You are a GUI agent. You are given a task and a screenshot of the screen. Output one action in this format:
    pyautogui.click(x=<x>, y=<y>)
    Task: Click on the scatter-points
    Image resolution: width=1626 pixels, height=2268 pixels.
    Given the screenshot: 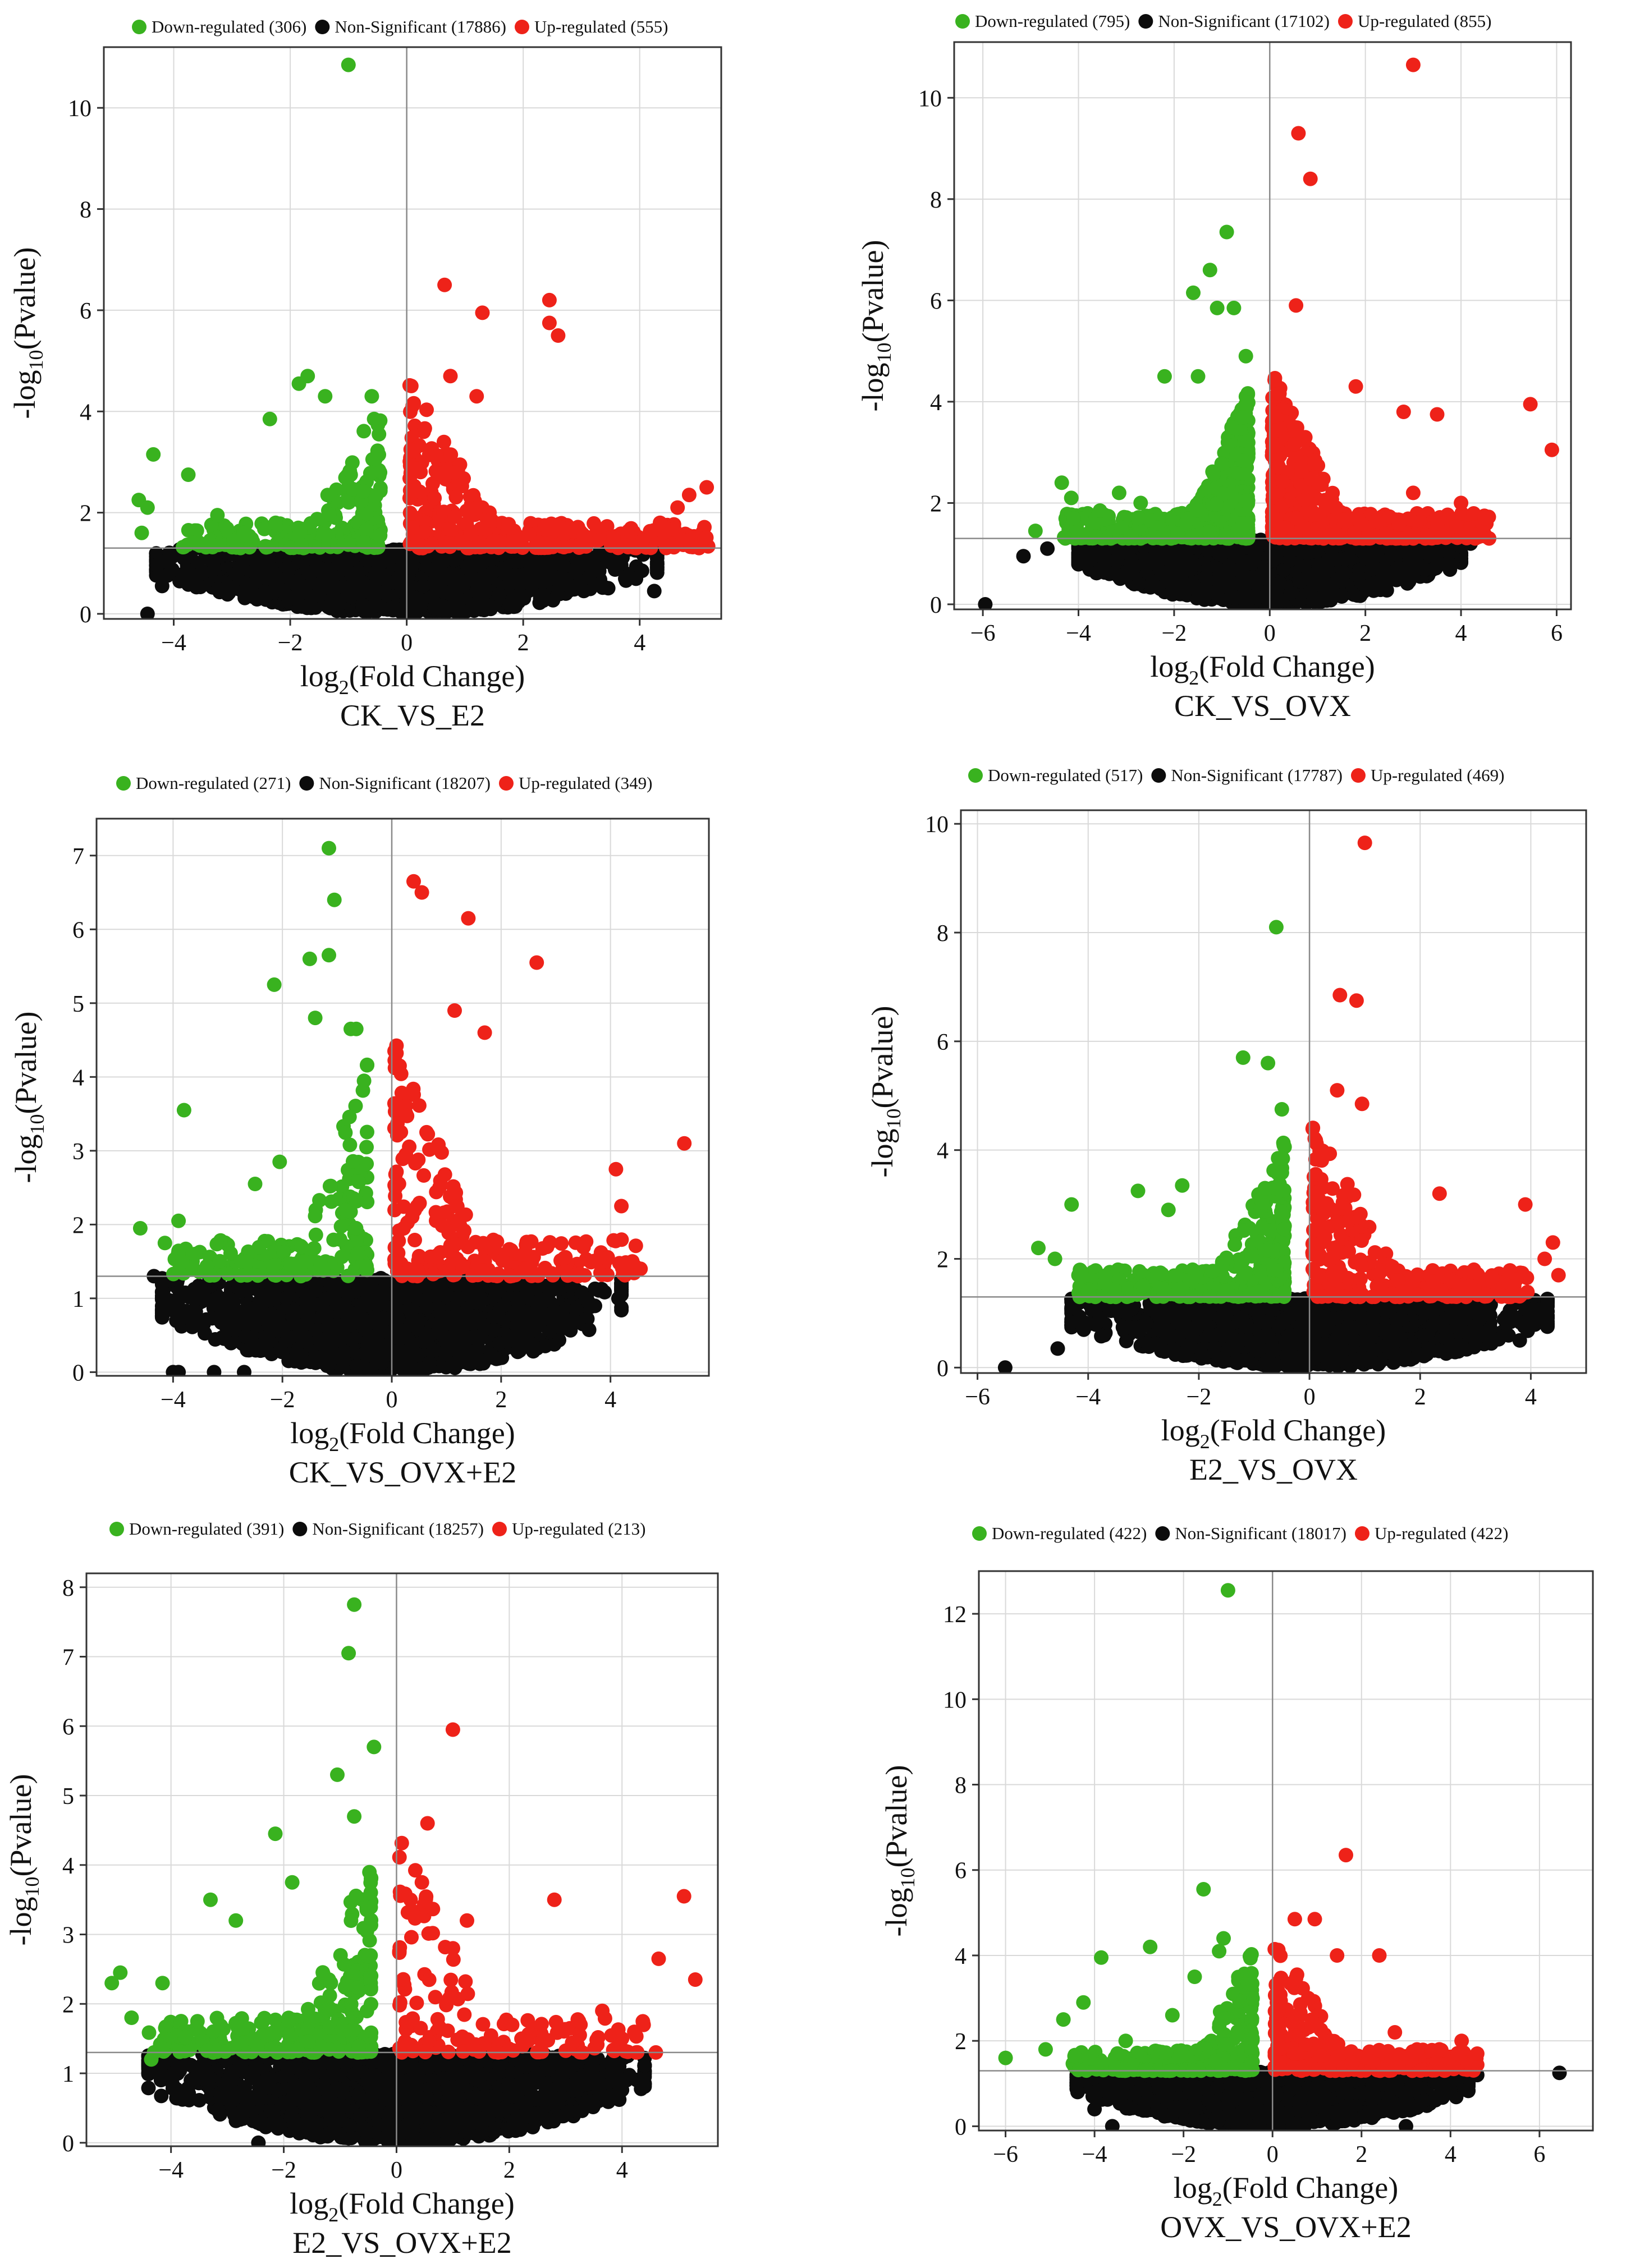 What is the action you would take?
    pyautogui.click(x=1268, y=333)
    